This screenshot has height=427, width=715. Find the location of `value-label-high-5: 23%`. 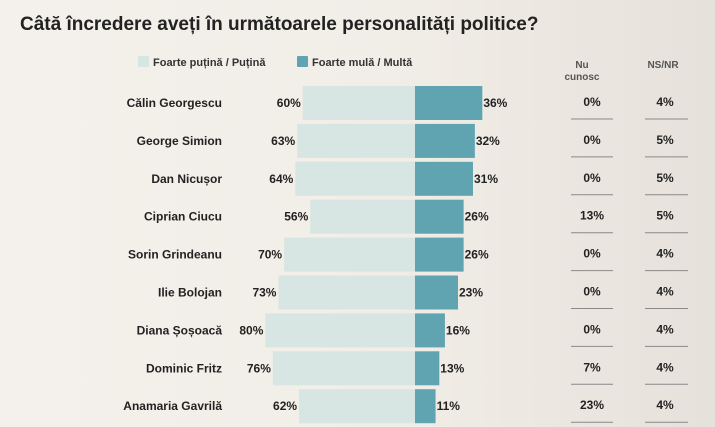

value-label-high-5: 23% is located at coordinates (471, 293).